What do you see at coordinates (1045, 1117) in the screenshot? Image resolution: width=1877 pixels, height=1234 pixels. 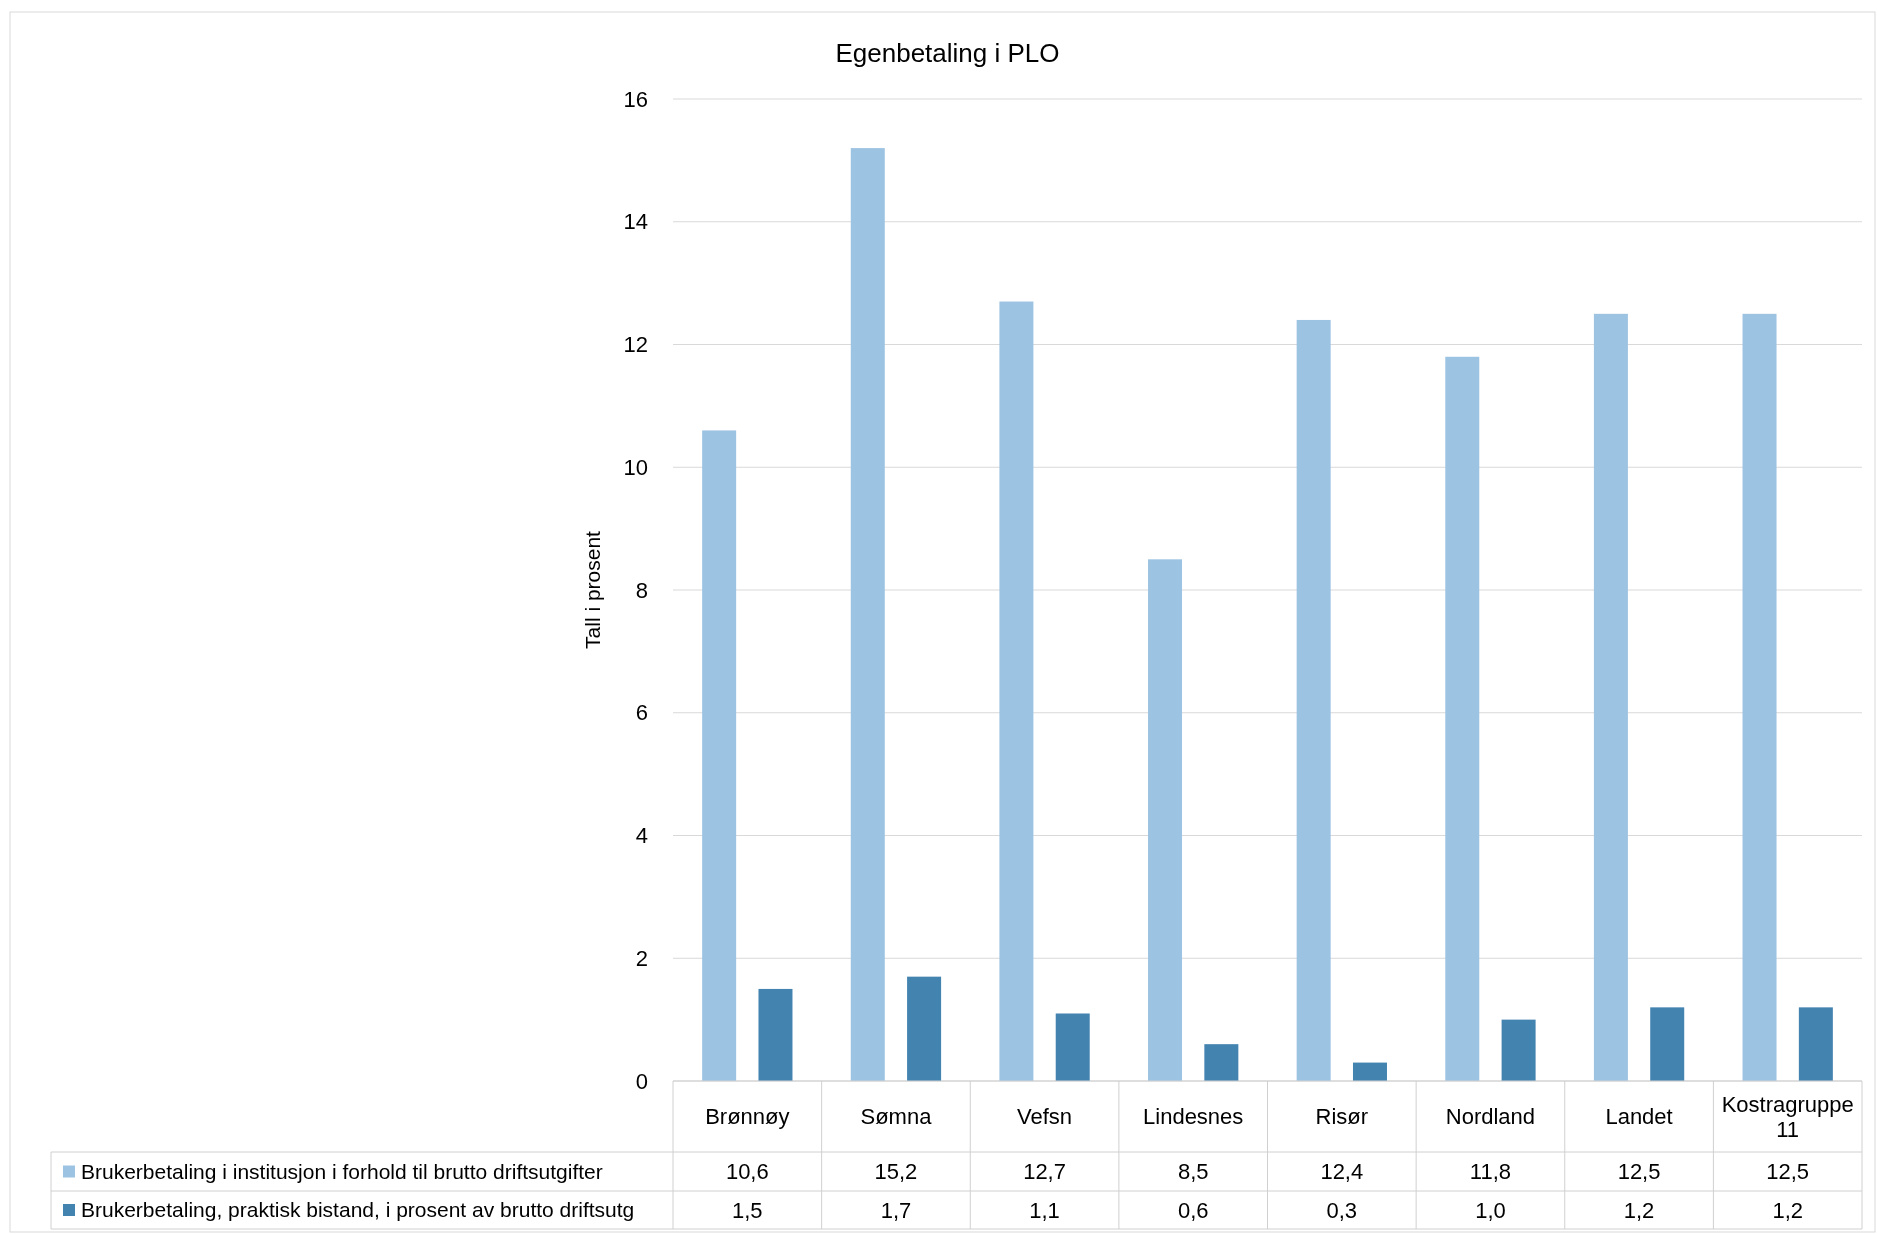 I see `x-tick-label: Vefsn` at bounding box center [1045, 1117].